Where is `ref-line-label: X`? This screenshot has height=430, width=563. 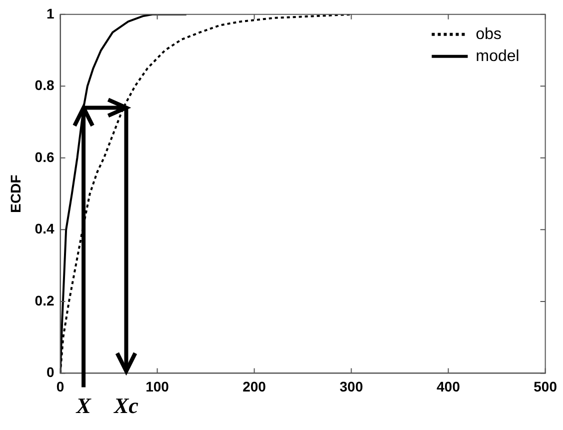 ref-line-label: X is located at coordinates (83, 405).